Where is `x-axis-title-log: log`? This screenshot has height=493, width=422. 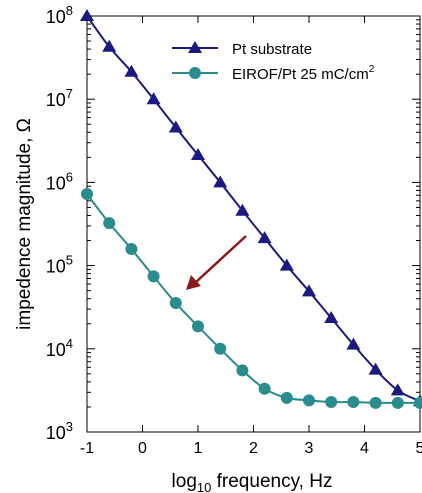 x-axis-title-log: log is located at coordinates (184, 481).